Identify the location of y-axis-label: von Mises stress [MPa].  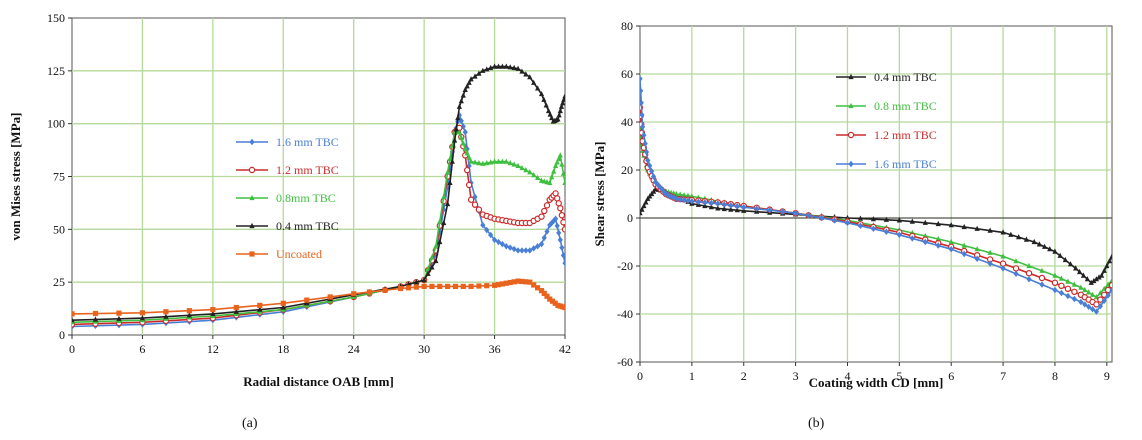
(15, 177).